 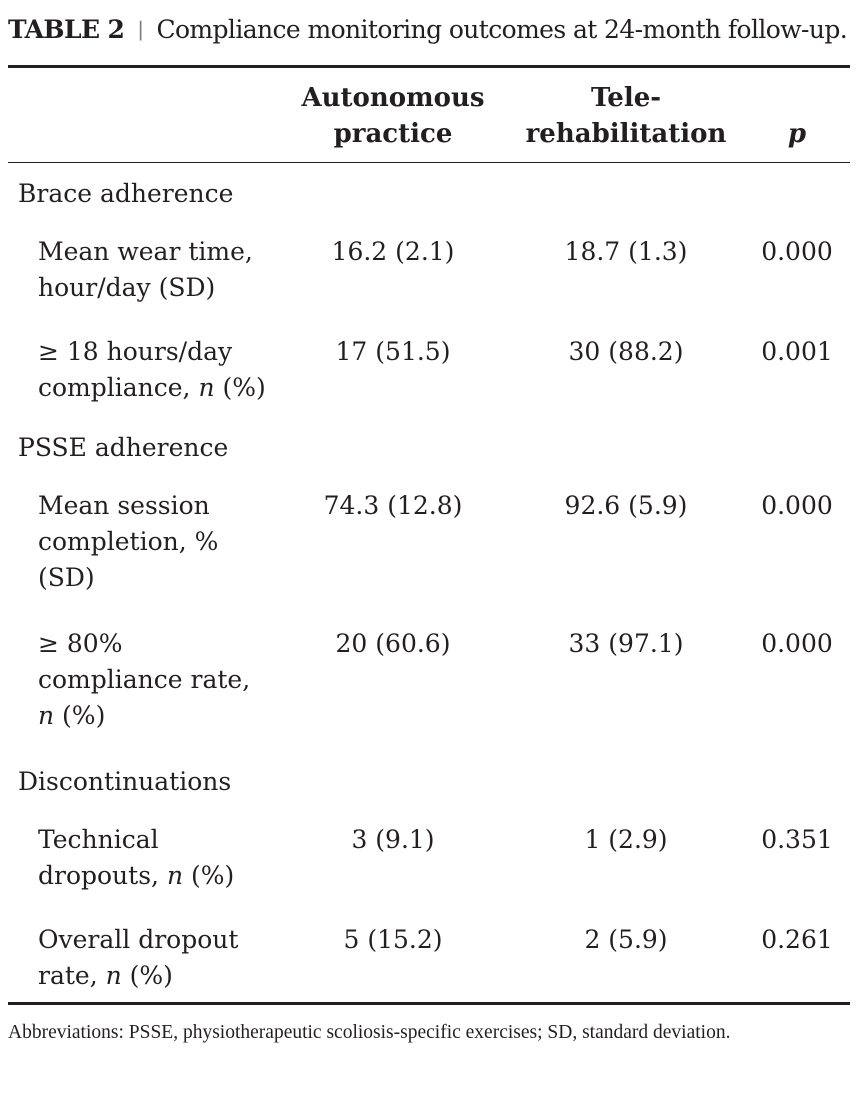 What do you see at coordinates (393, 351) in the screenshot?
I see `cell-autonomous-18-hours-compliance: 17 (51.5)` at bounding box center [393, 351].